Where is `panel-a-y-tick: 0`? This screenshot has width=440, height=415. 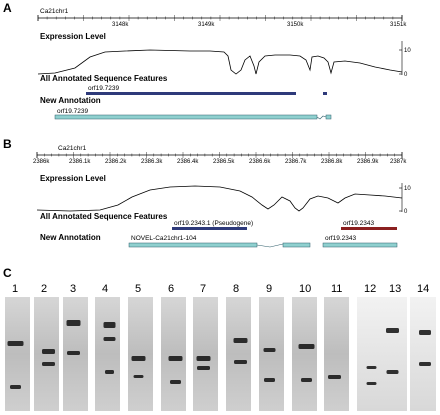
panel-a-y-tick: 0 is located at coordinates (406, 75).